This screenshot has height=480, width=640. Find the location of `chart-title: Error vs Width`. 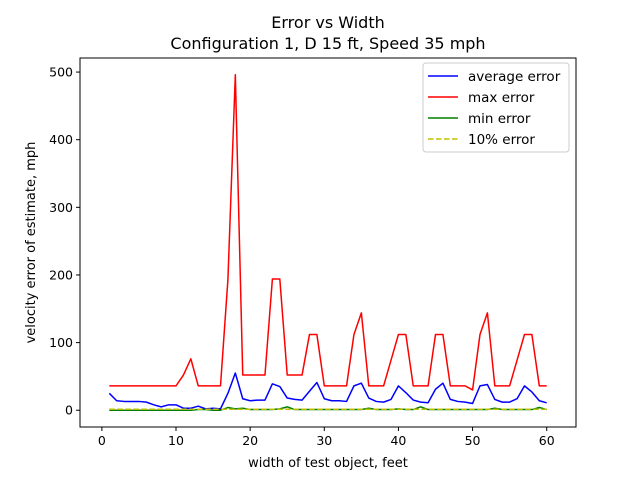

chart-title: Error vs Width is located at coordinates (327, 22).